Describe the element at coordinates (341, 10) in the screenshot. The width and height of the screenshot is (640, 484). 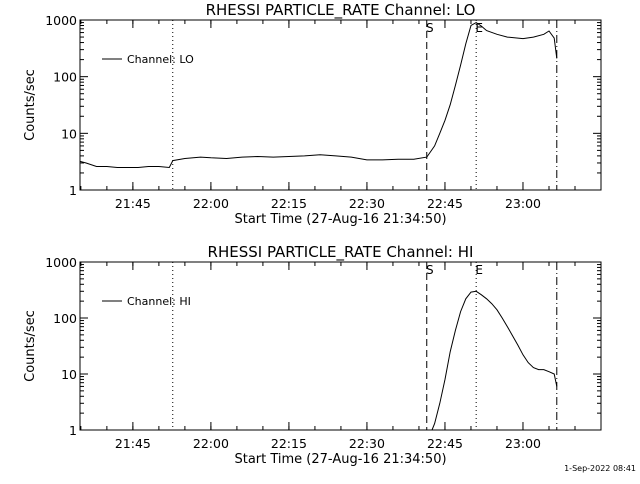
I see `chart-title: RHESSI PARTICLE_RATE Channel: LO` at that location.